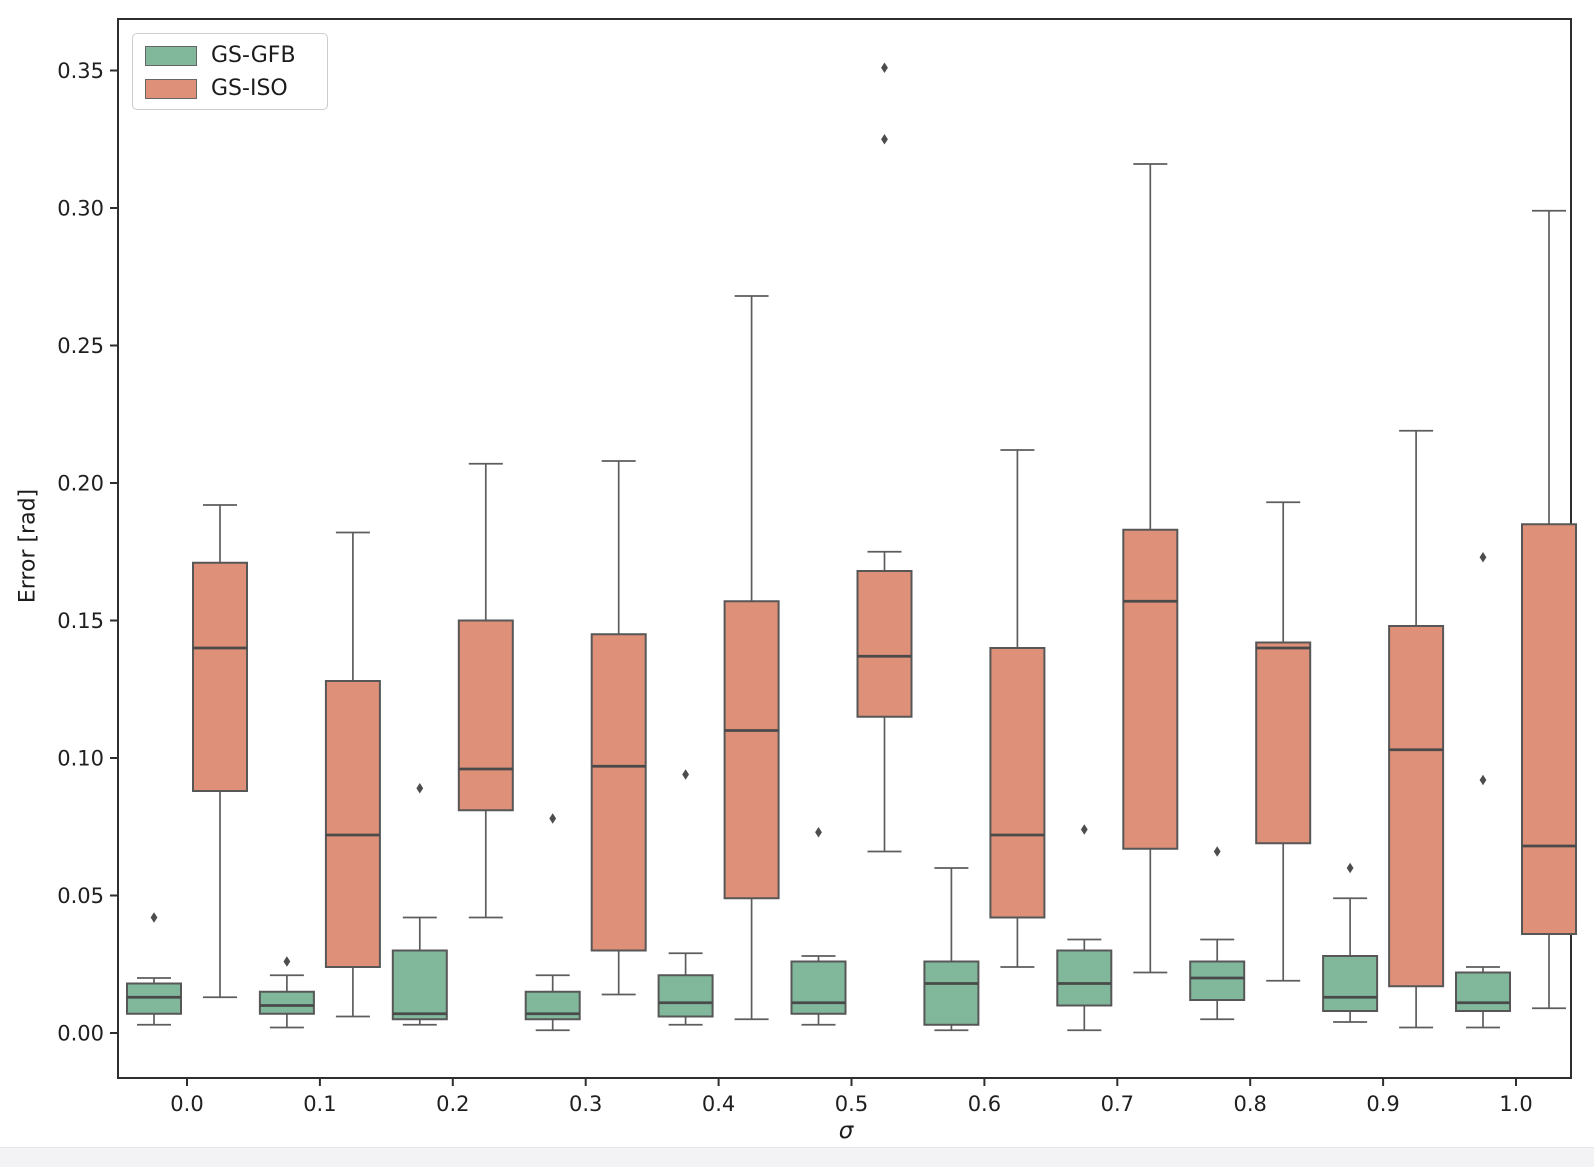 Image resolution: width=1594 pixels, height=1167 pixels. What do you see at coordinates (818, 832) in the screenshot?
I see `outlier-point-gs-gfb-0.5` at bounding box center [818, 832].